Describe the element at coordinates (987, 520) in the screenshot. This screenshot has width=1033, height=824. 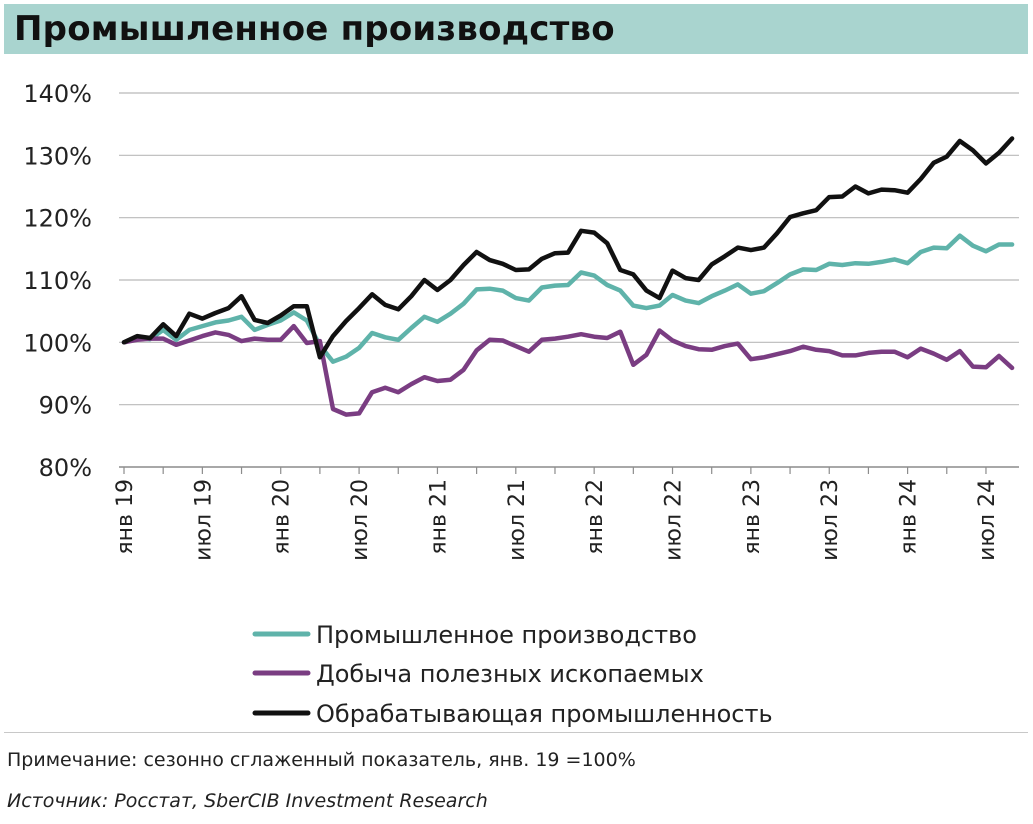
I see `x-tick-label: июл 24` at that location.